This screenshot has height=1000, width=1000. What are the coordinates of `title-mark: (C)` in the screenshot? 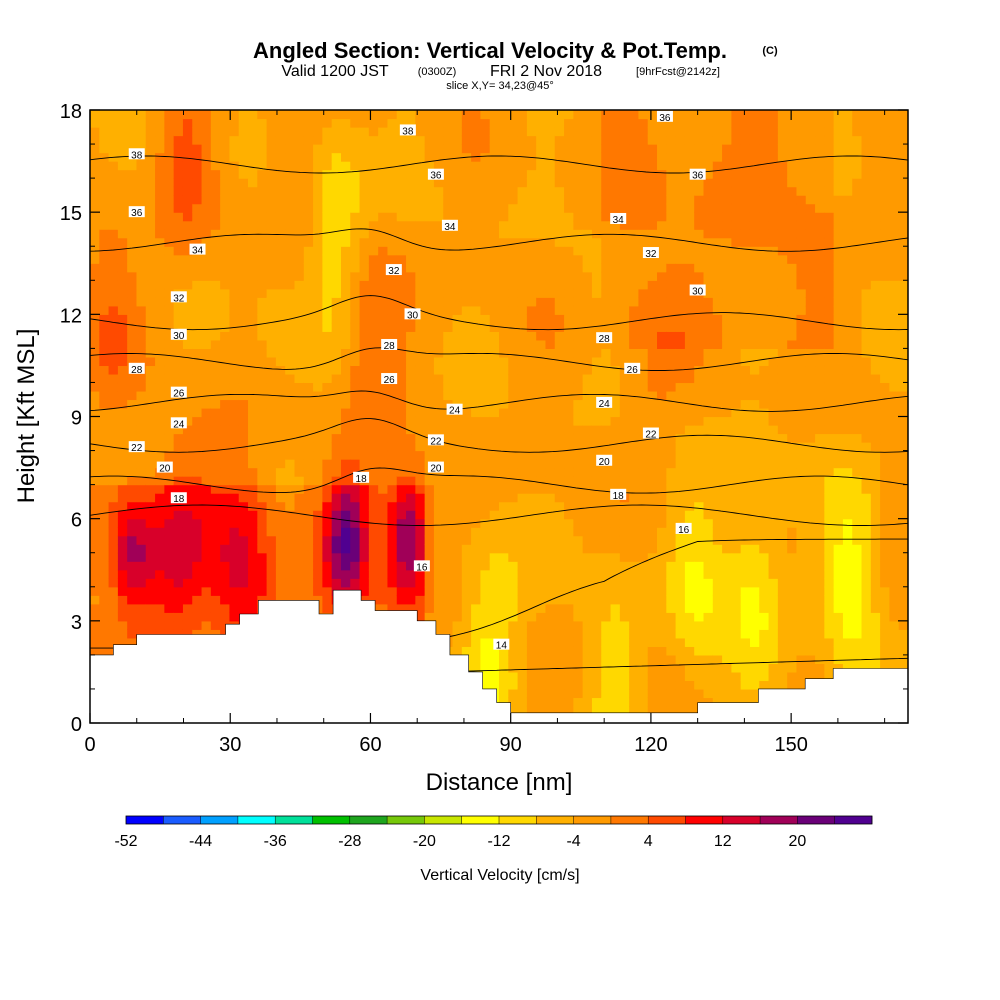 It's located at (770, 51).